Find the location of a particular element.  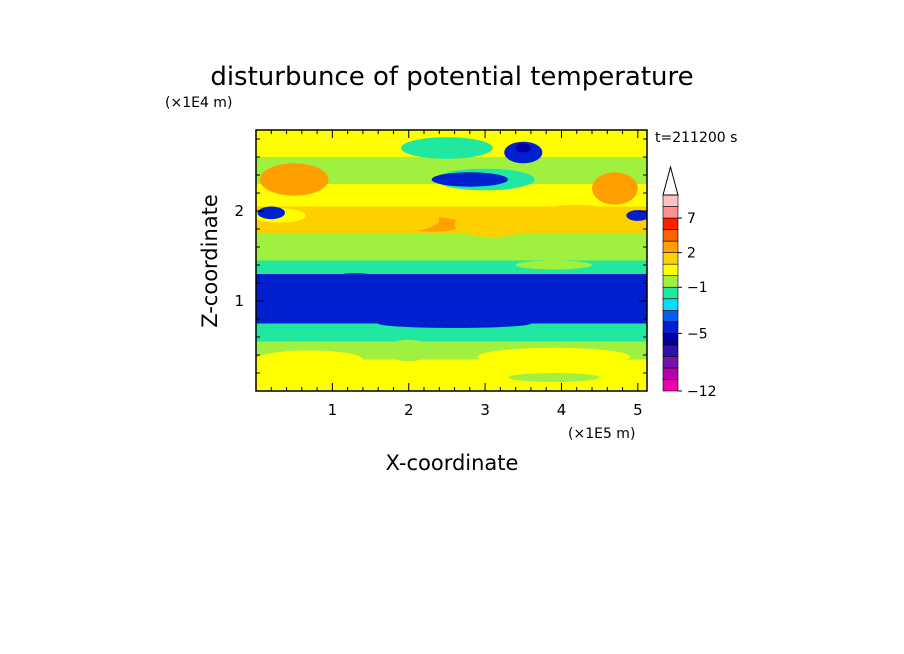

colorbar-label: 2 is located at coordinates (691, 254).